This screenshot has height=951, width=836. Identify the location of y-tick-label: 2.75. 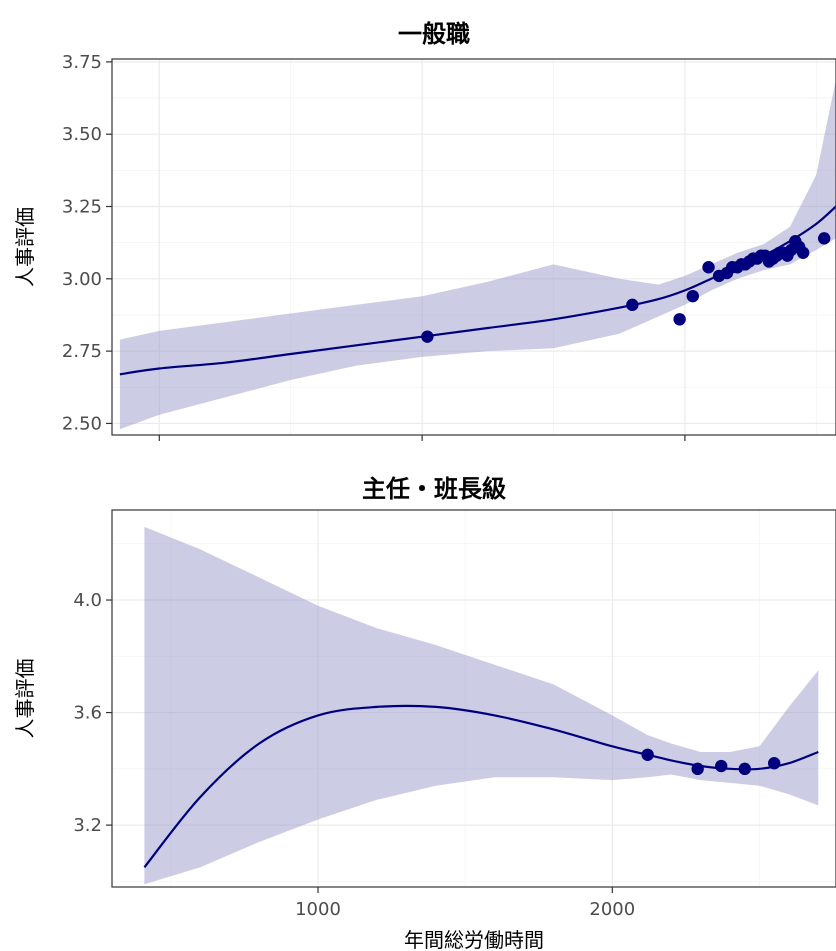
(82, 351).